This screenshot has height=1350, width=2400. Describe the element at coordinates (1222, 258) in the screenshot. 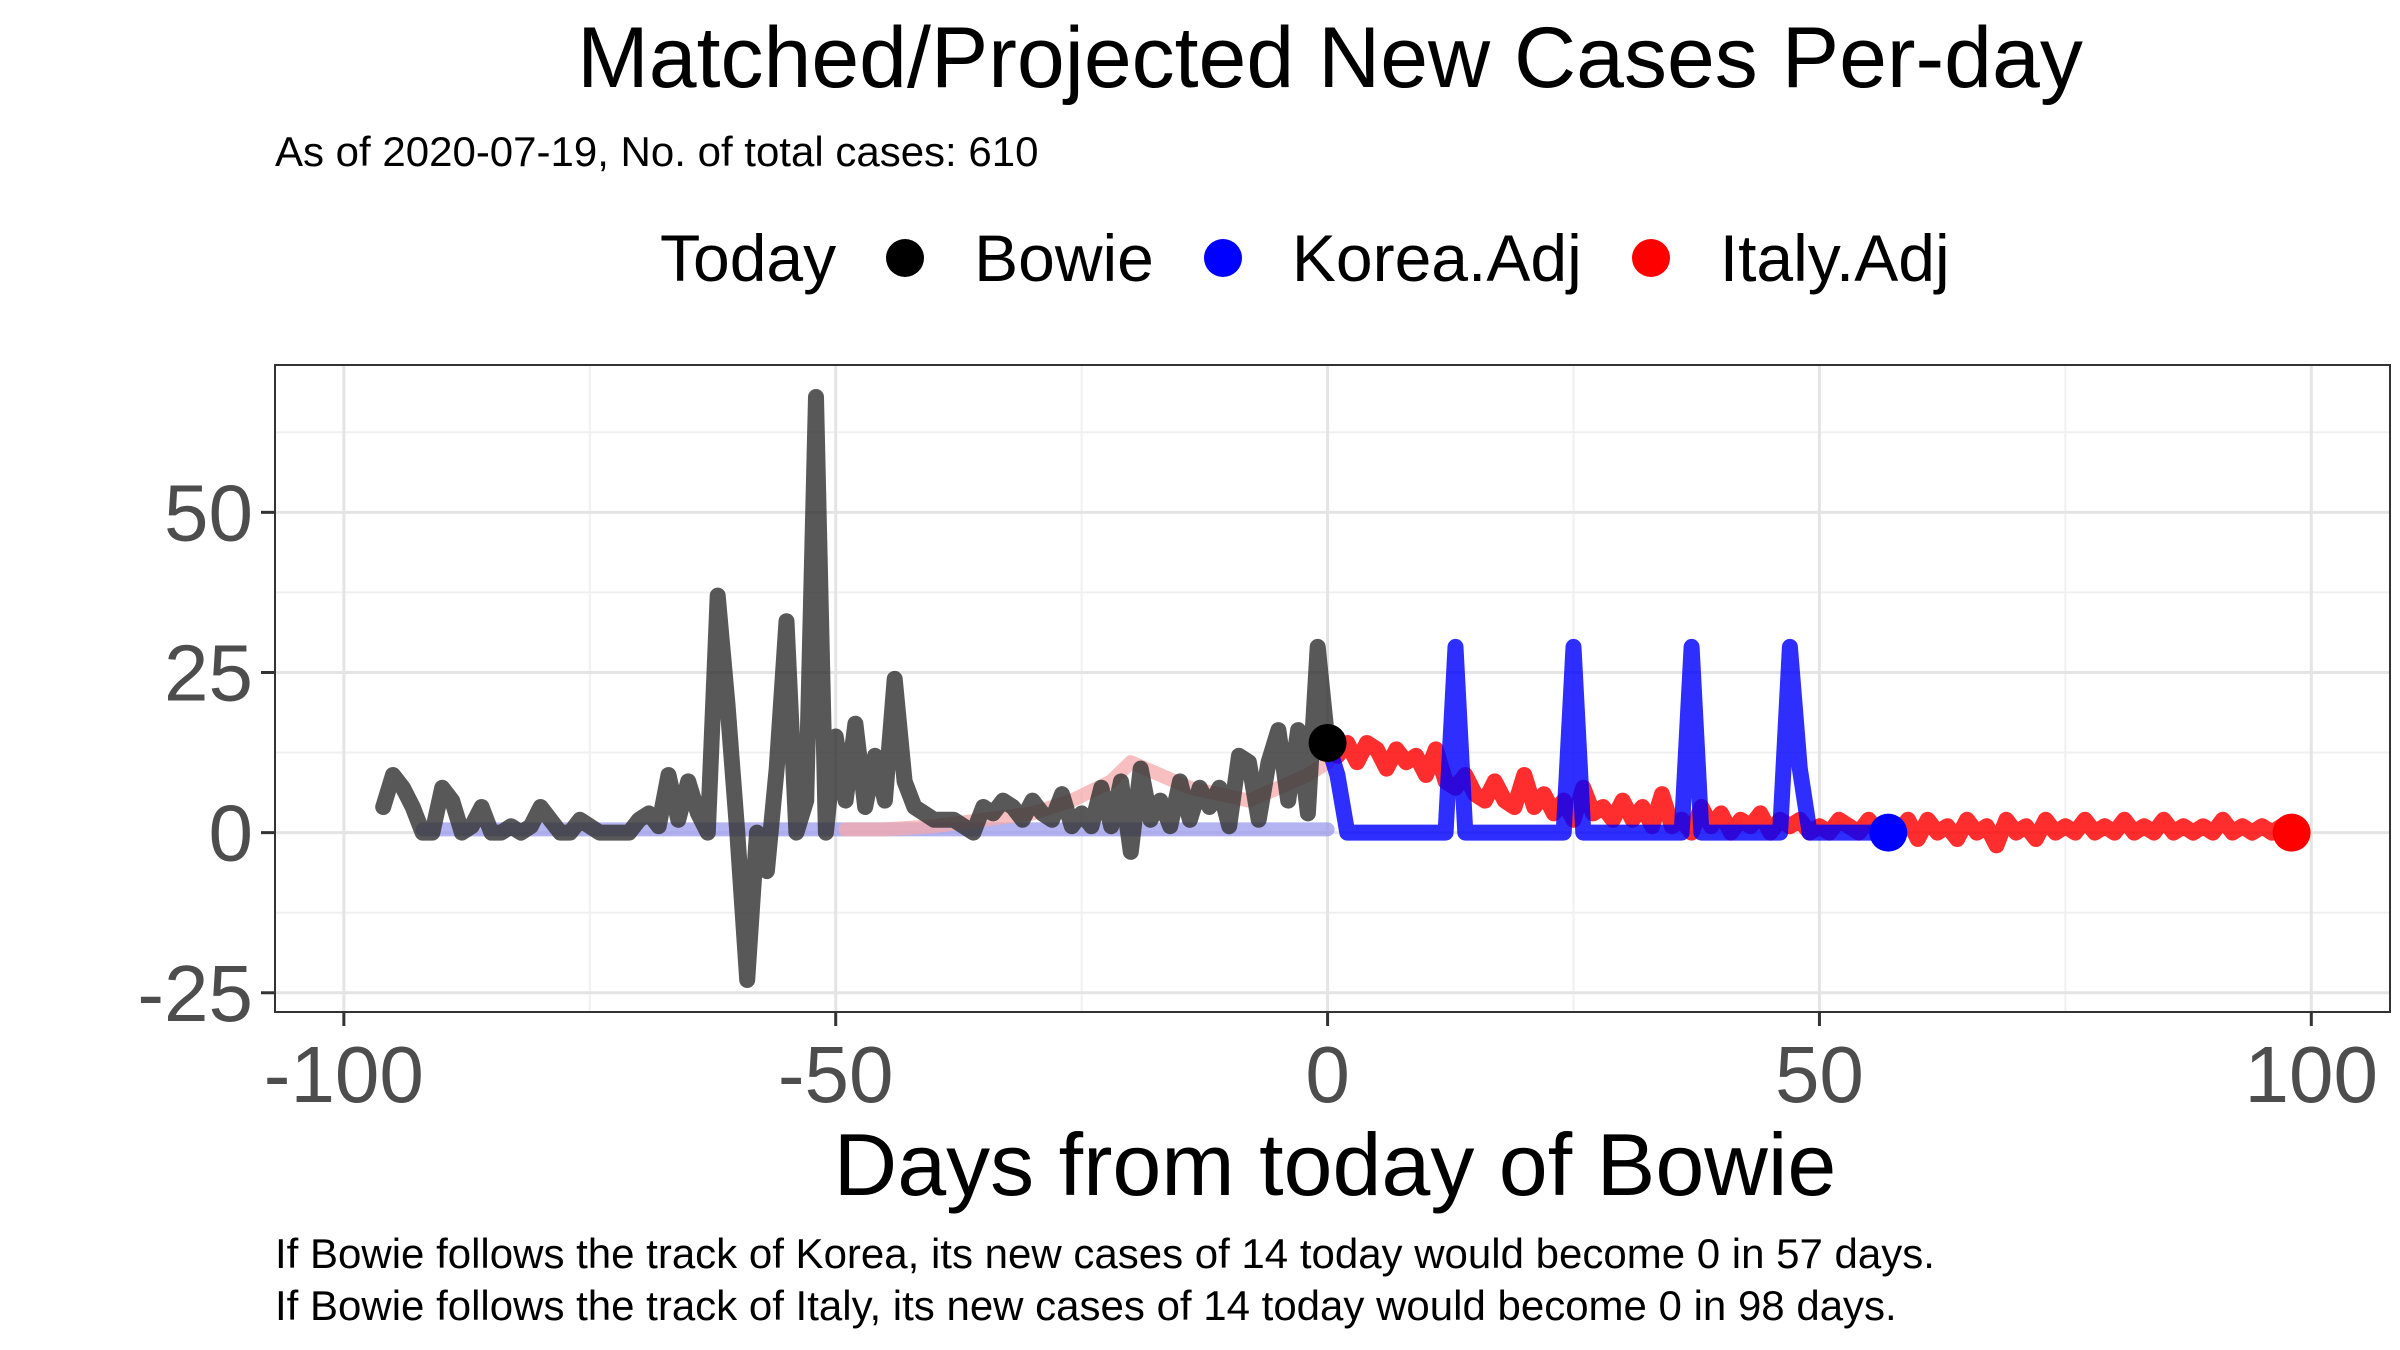

I see `legend-dot-korea` at that location.